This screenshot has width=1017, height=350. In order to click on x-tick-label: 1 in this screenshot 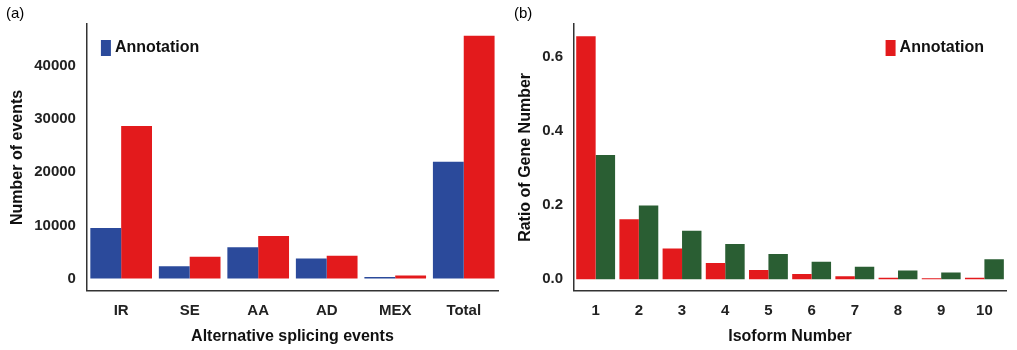, I will do `click(595, 309)`.